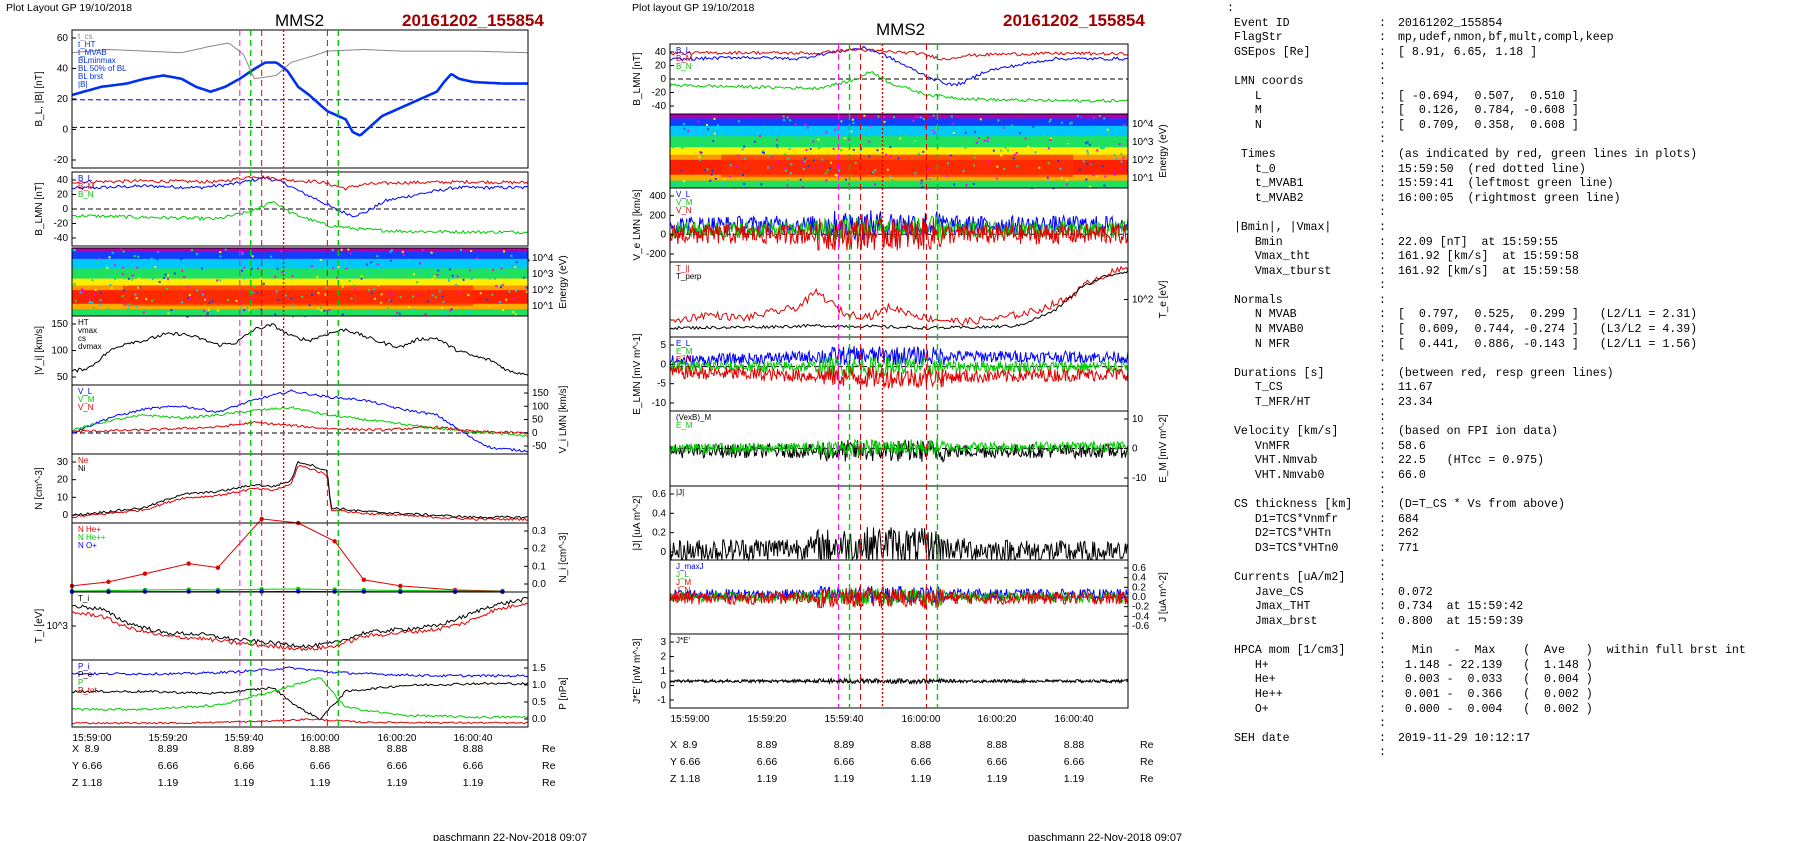 This screenshot has width=1804, height=841. Describe the element at coordinates (1485, 271) in the screenshot. I see `summary-value: 161.92 [km/s] at 15:59:58` at that location.